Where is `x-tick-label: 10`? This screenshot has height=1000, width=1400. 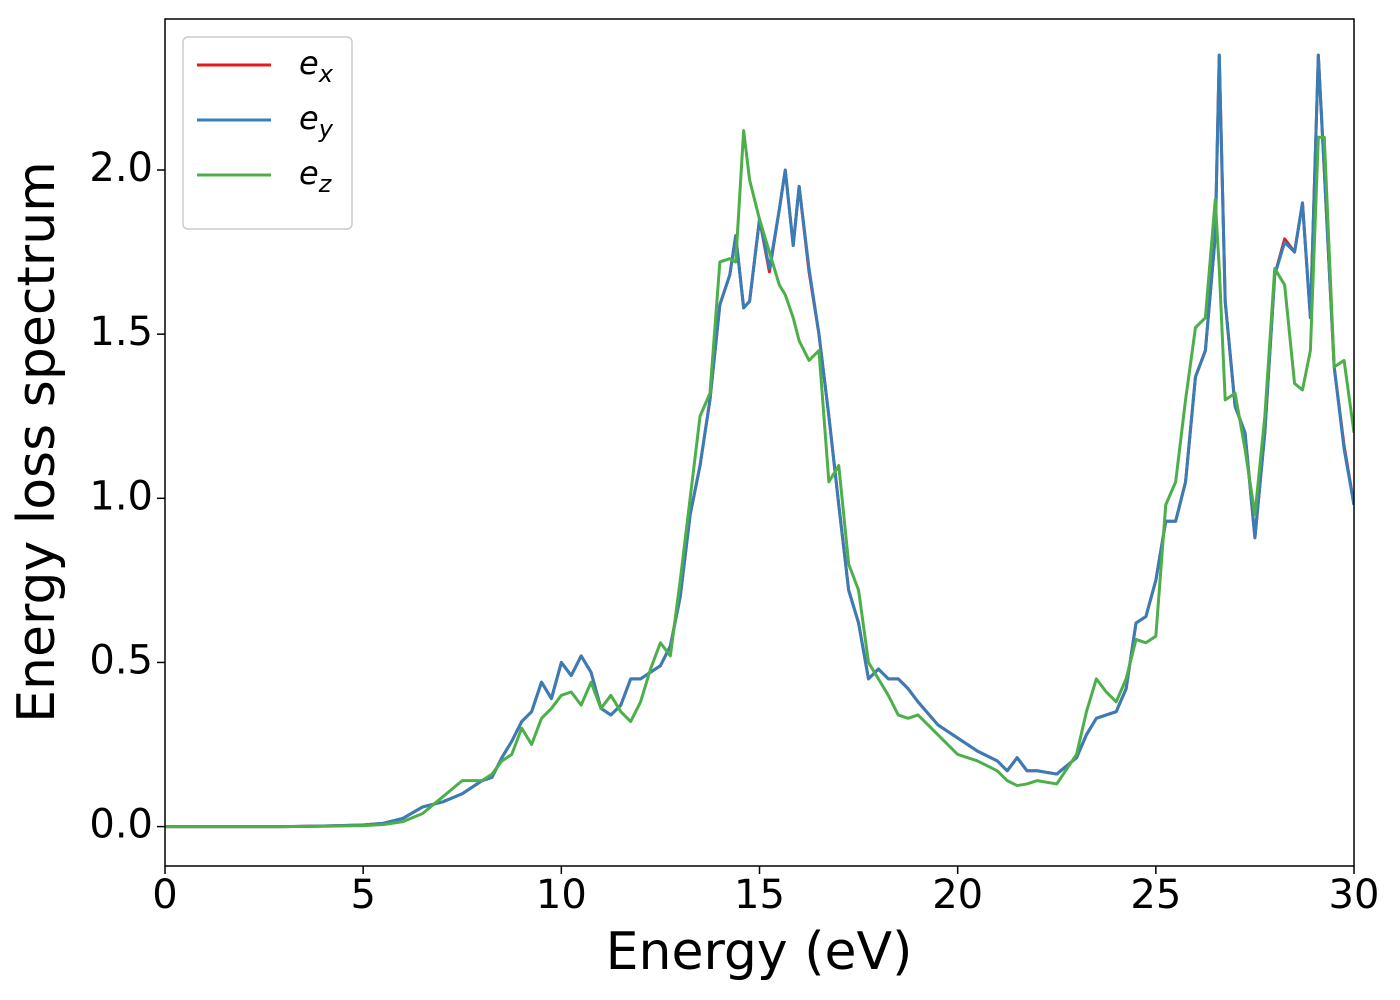
x-tick-label: 10 is located at coordinates (561, 895).